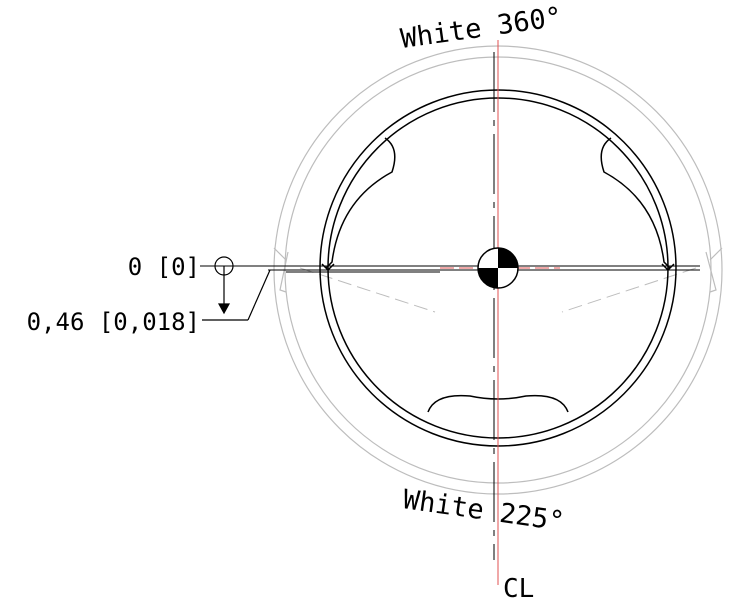 The image size is (732, 607). What do you see at coordinates (483, 510) in the screenshot?
I see `label-bottom-white-225: White 225°` at bounding box center [483, 510].